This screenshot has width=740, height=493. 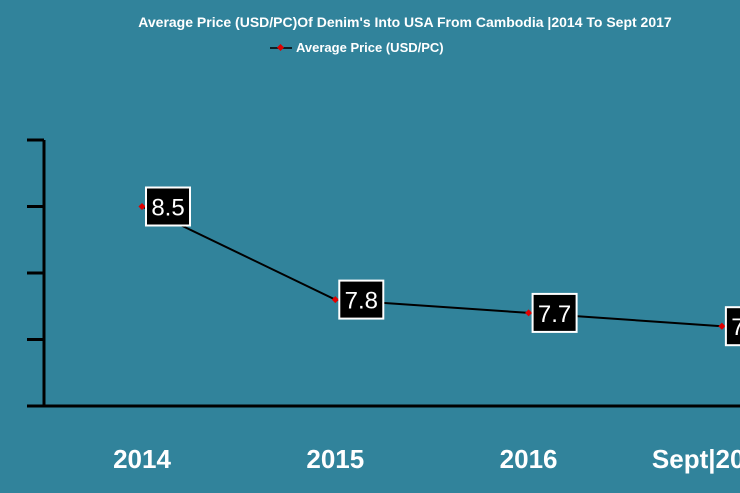 What do you see at coordinates (281, 47) in the screenshot?
I see `legend-marker-icon` at bounding box center [281, 47].